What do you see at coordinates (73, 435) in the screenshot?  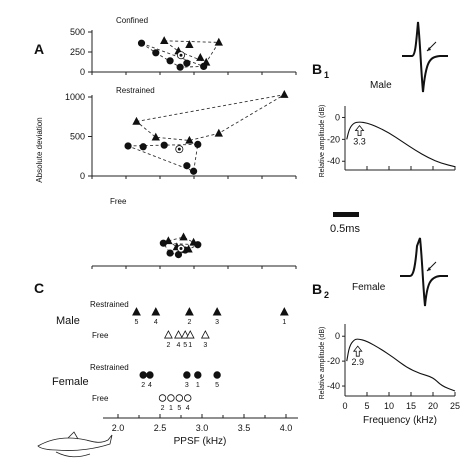 I see `dolphin-fin` at bounding box center [73, 435].